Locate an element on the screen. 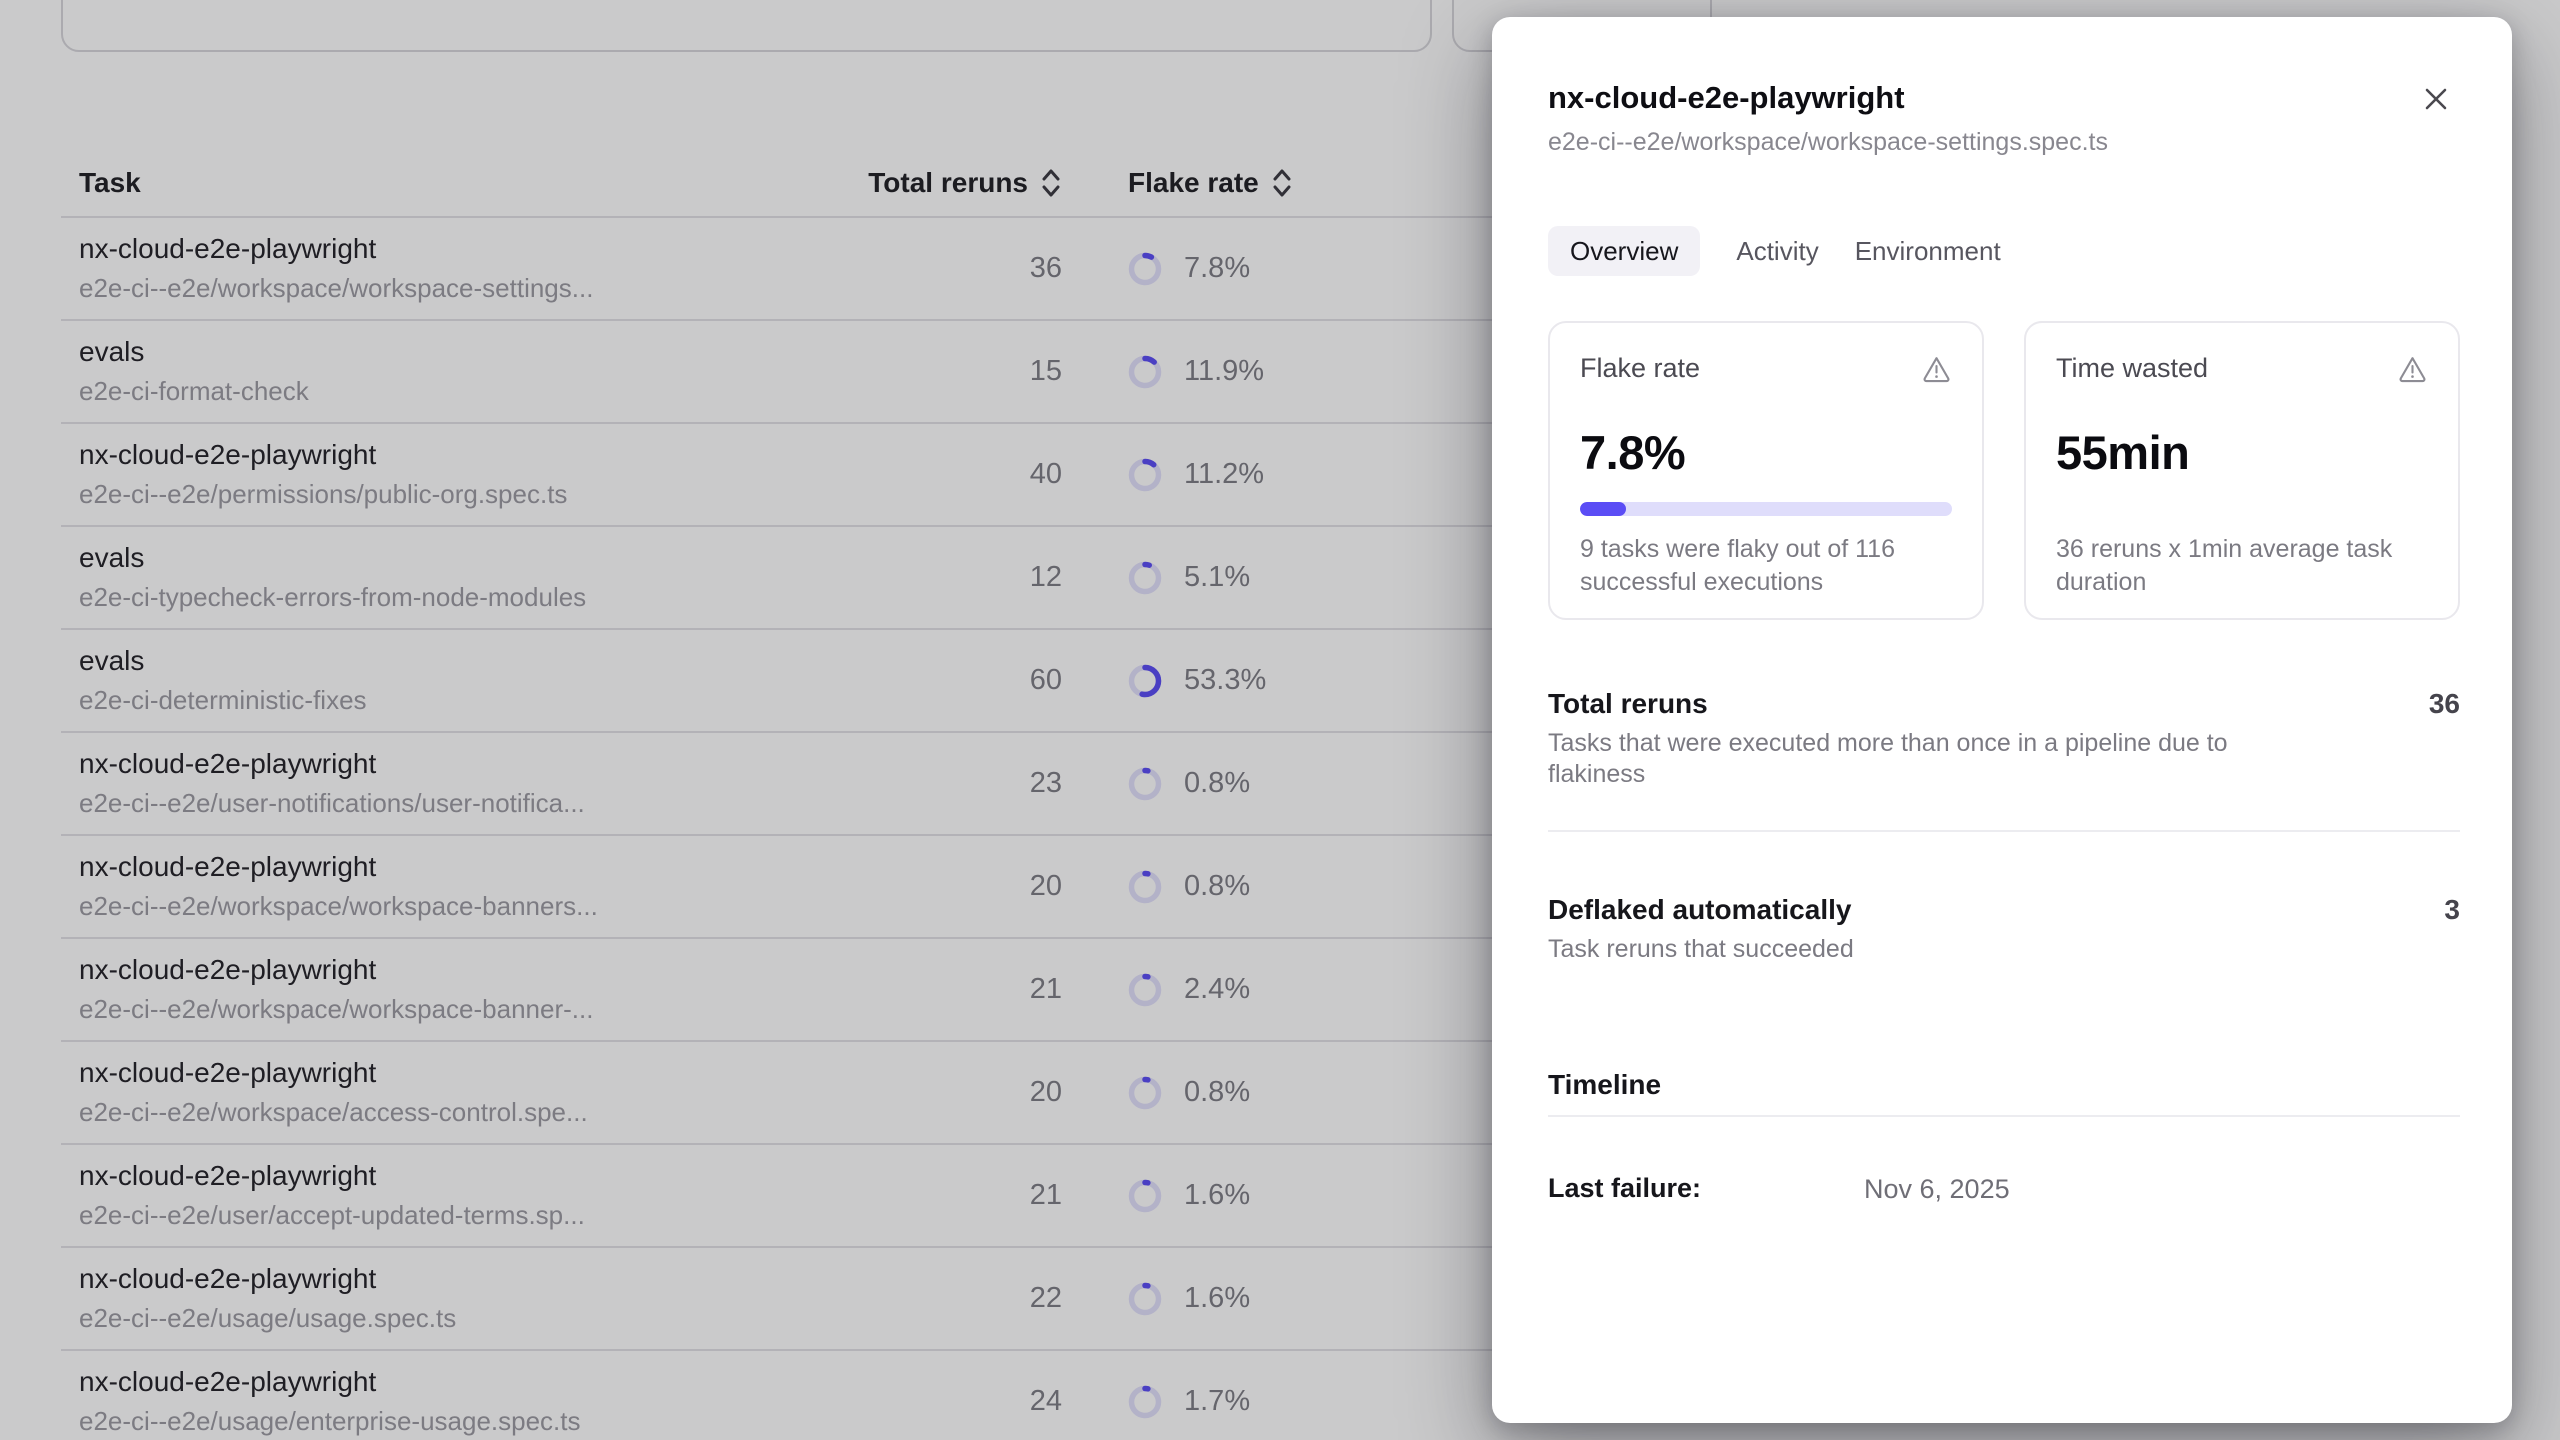  total-reruns-cell: 40 is located at coordinates (1045, 474).